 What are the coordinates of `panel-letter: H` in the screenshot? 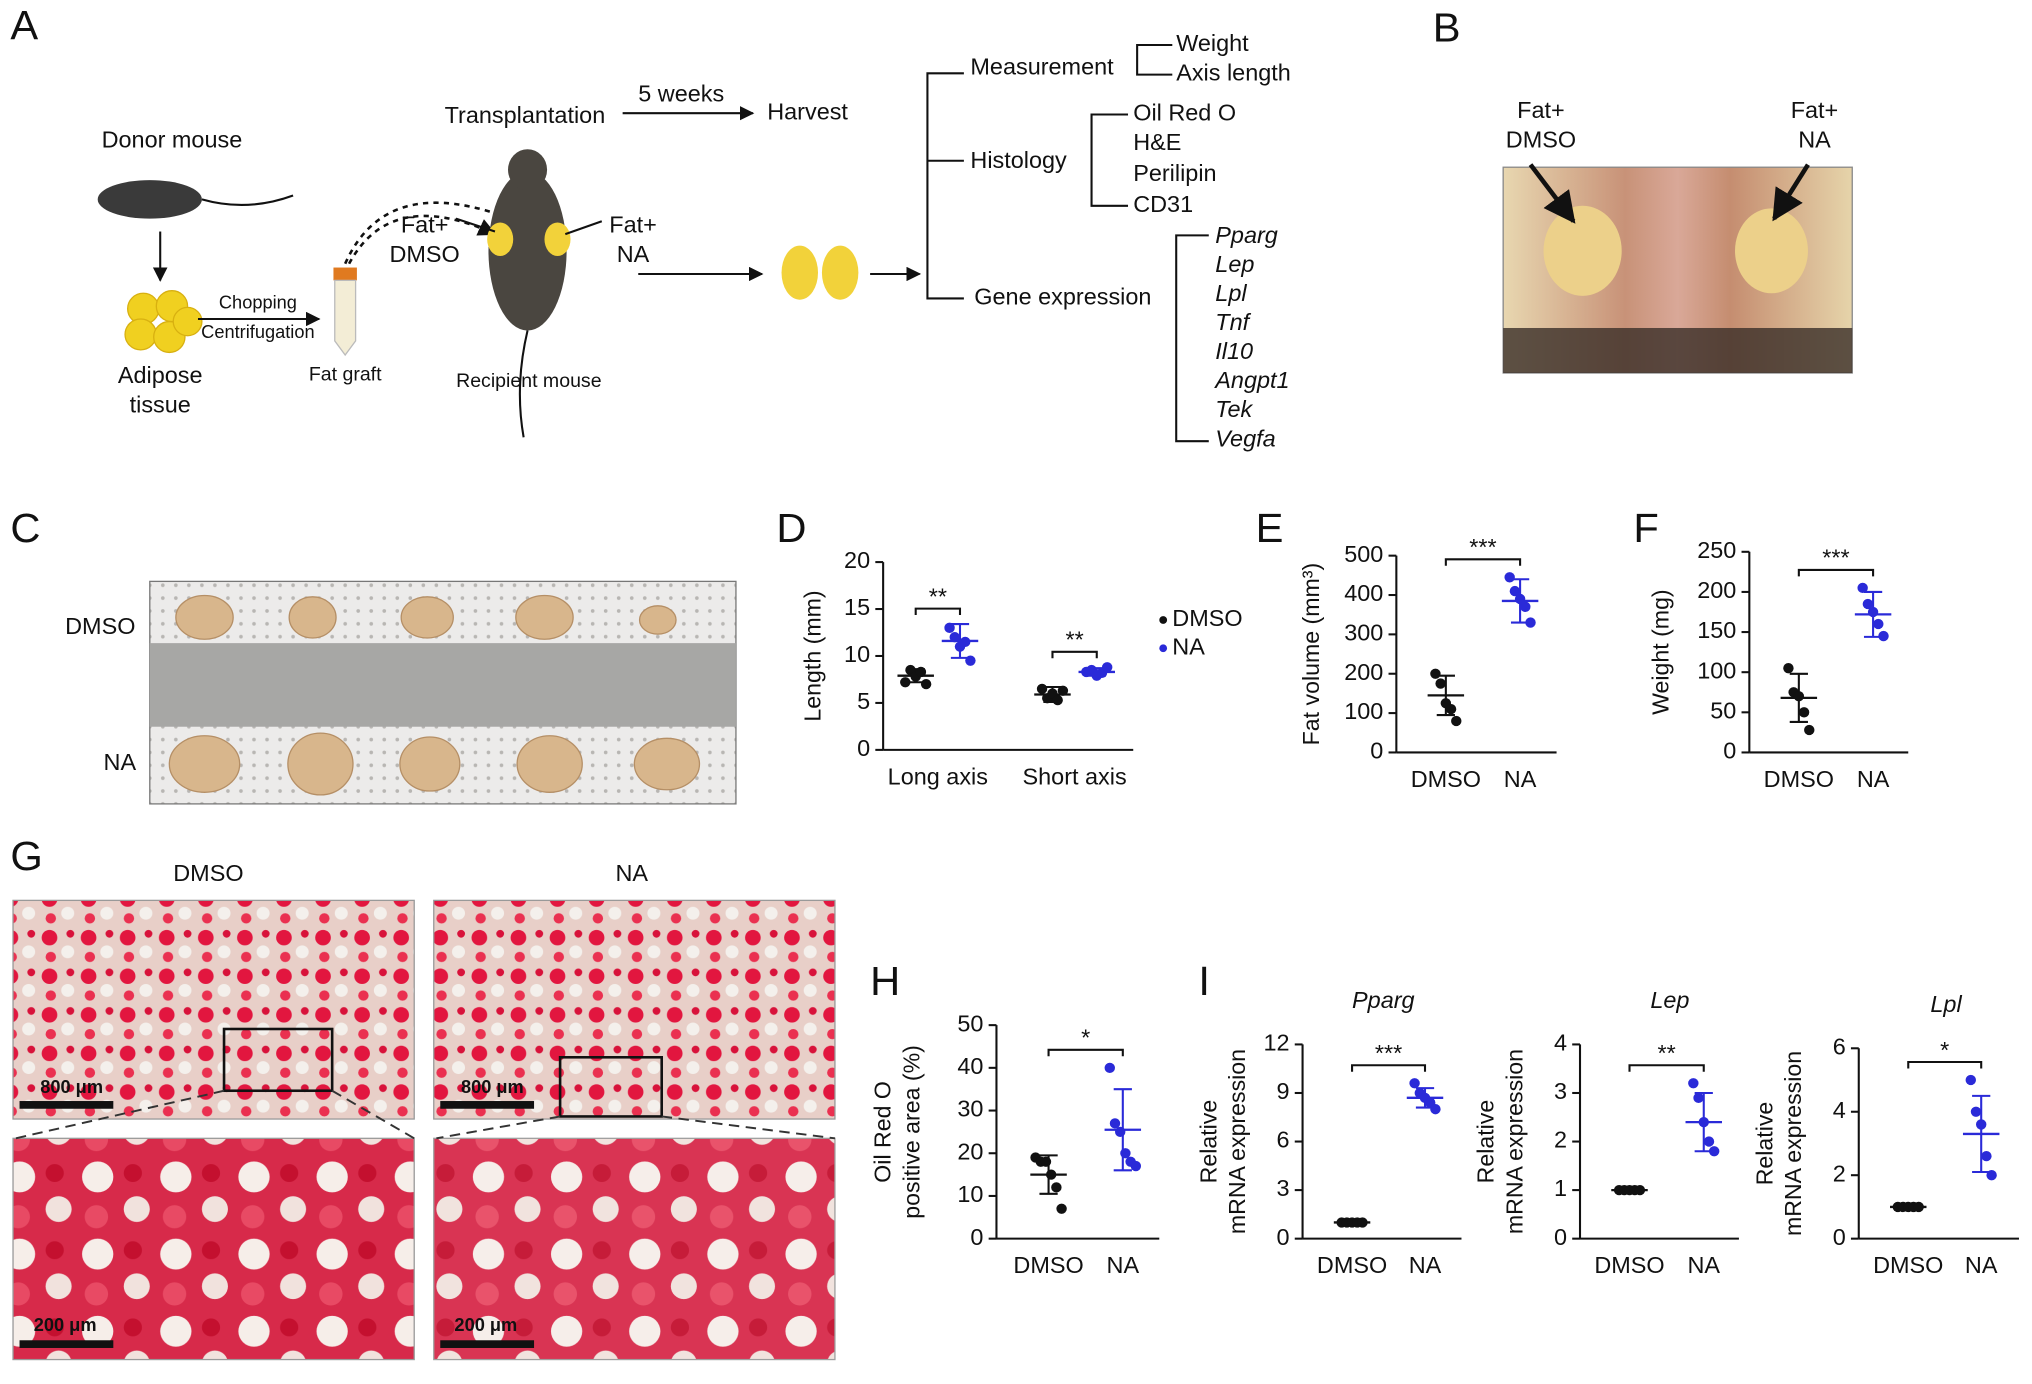 It's located at (885, 981).